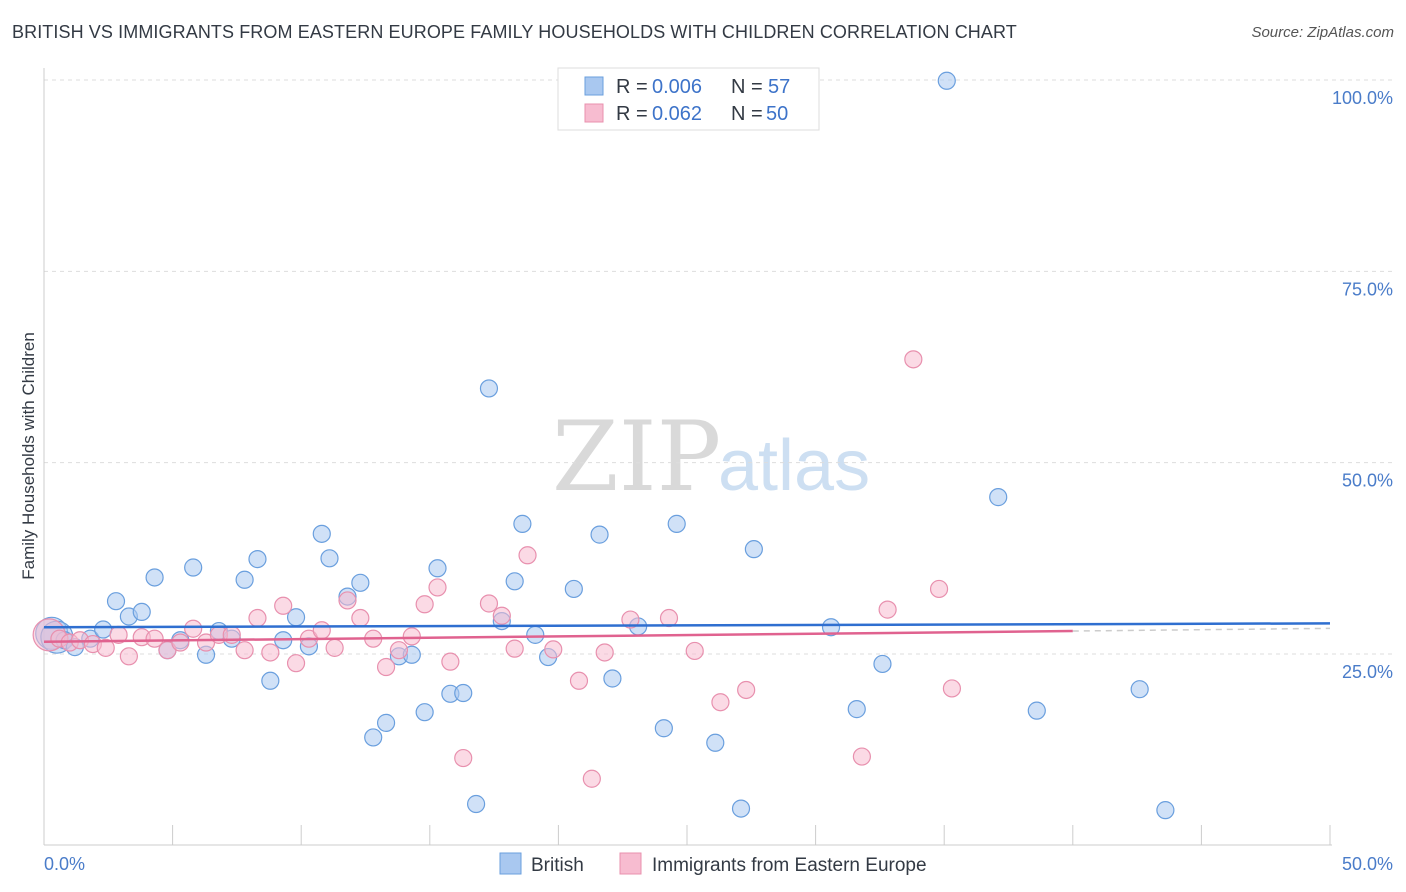  I want to click on legend-r-value-eastern: 0.062, so click(677, 114).